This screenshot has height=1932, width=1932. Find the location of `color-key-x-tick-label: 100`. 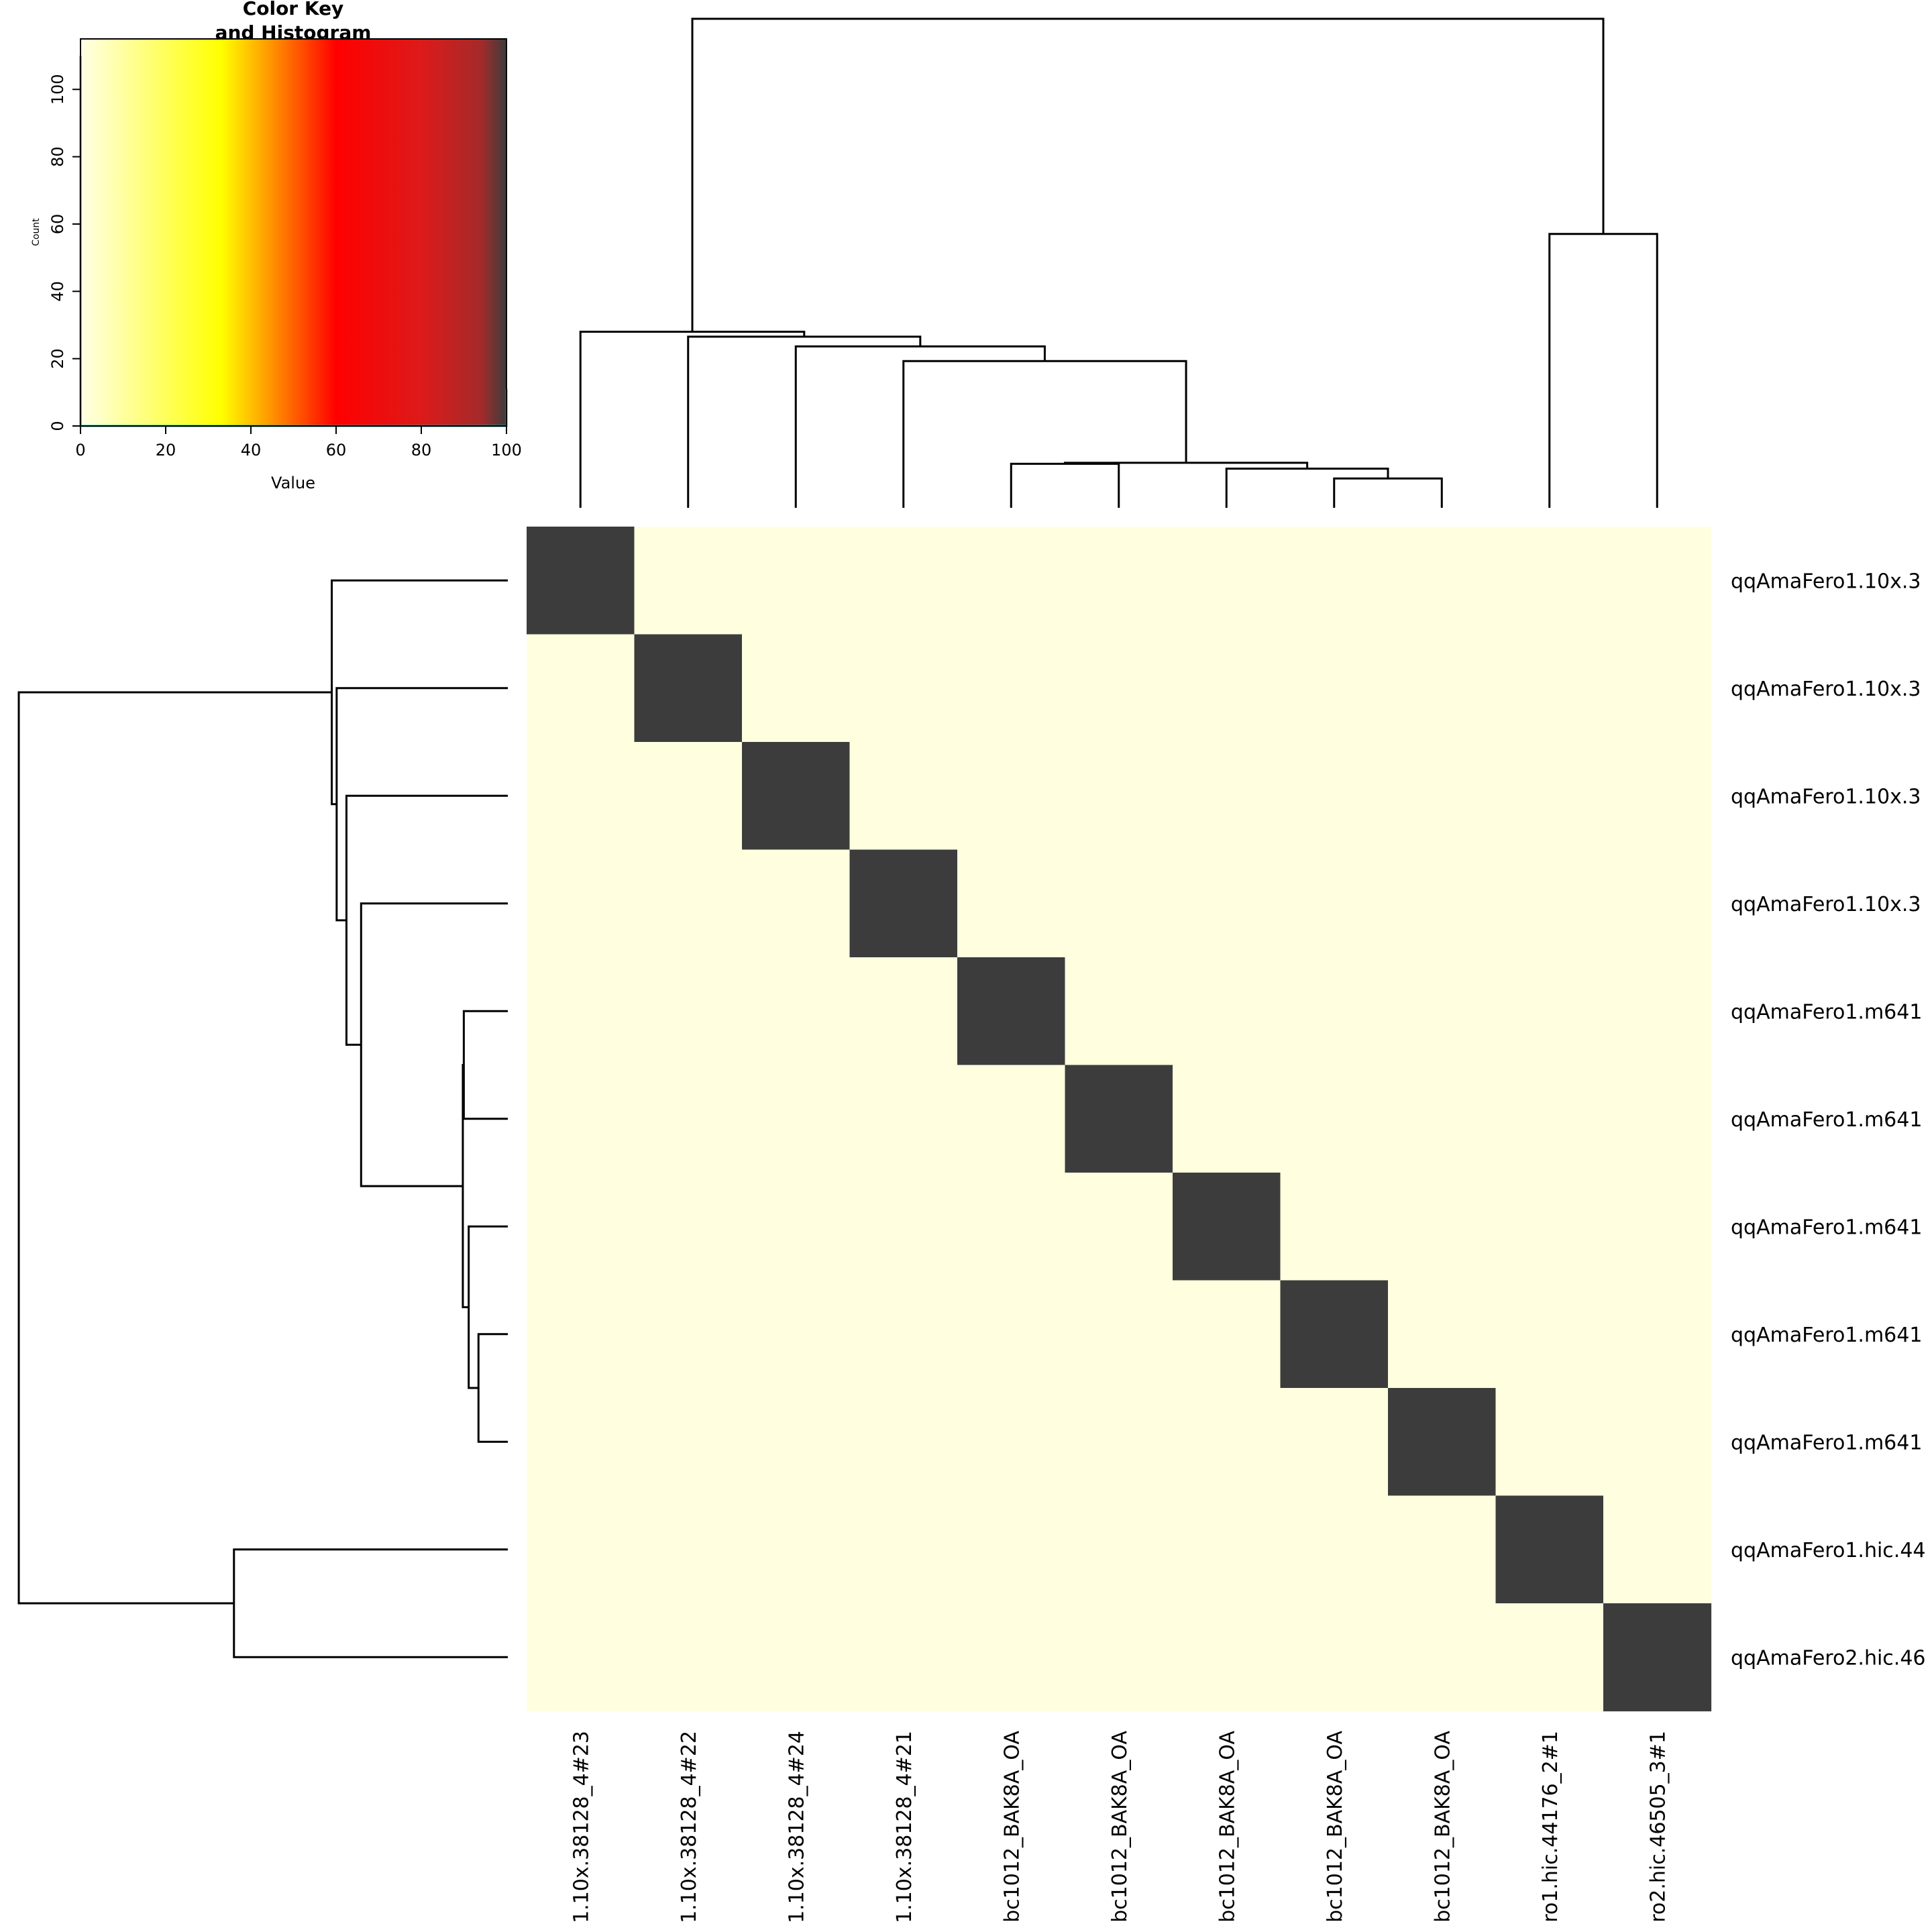

color-key-x-tick-label: 100 is located at coordinates (506, 450).